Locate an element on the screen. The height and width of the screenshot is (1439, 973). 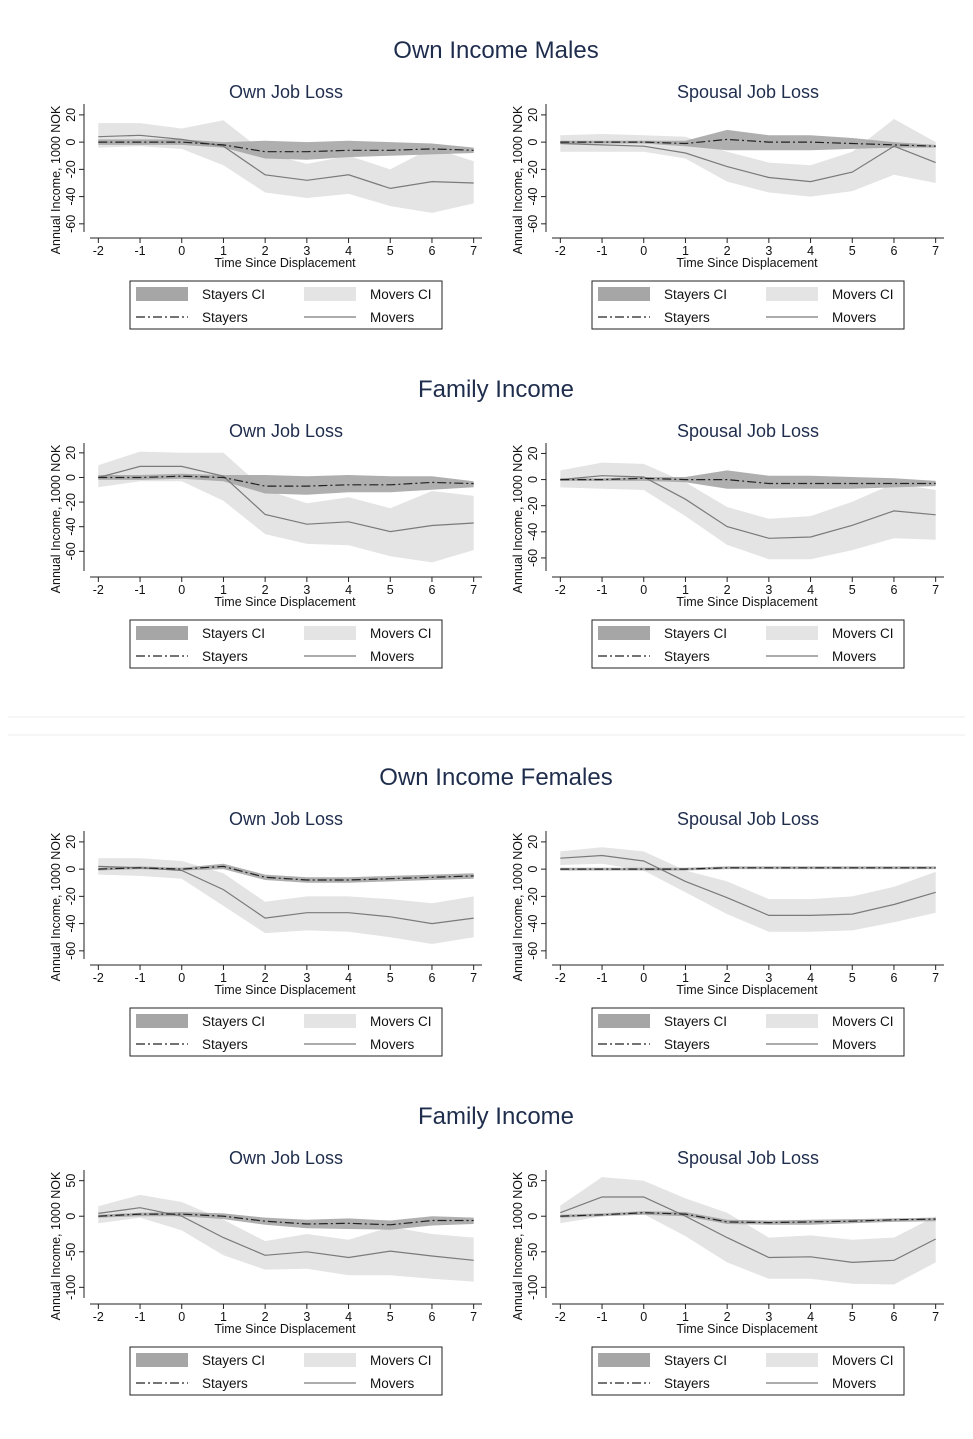
group-title: Own Income Females is located at coordinates (495, 777).